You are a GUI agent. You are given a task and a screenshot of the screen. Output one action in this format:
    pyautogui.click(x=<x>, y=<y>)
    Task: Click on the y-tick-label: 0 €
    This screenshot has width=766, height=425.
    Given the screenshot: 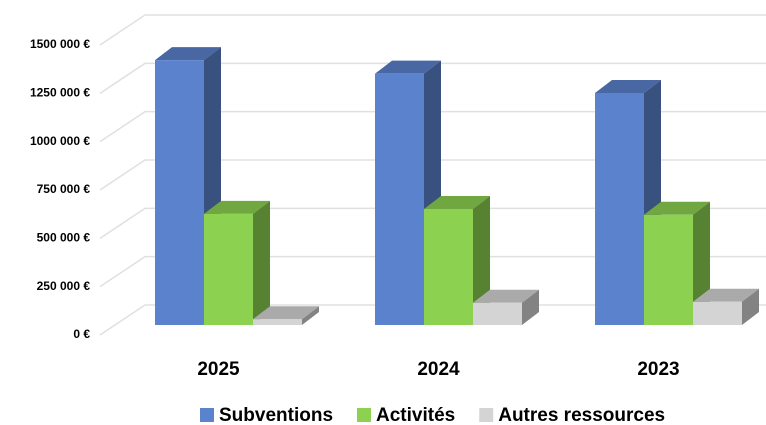 What is the action you would take?
    pyautogui.click(x=81, y=334)
    